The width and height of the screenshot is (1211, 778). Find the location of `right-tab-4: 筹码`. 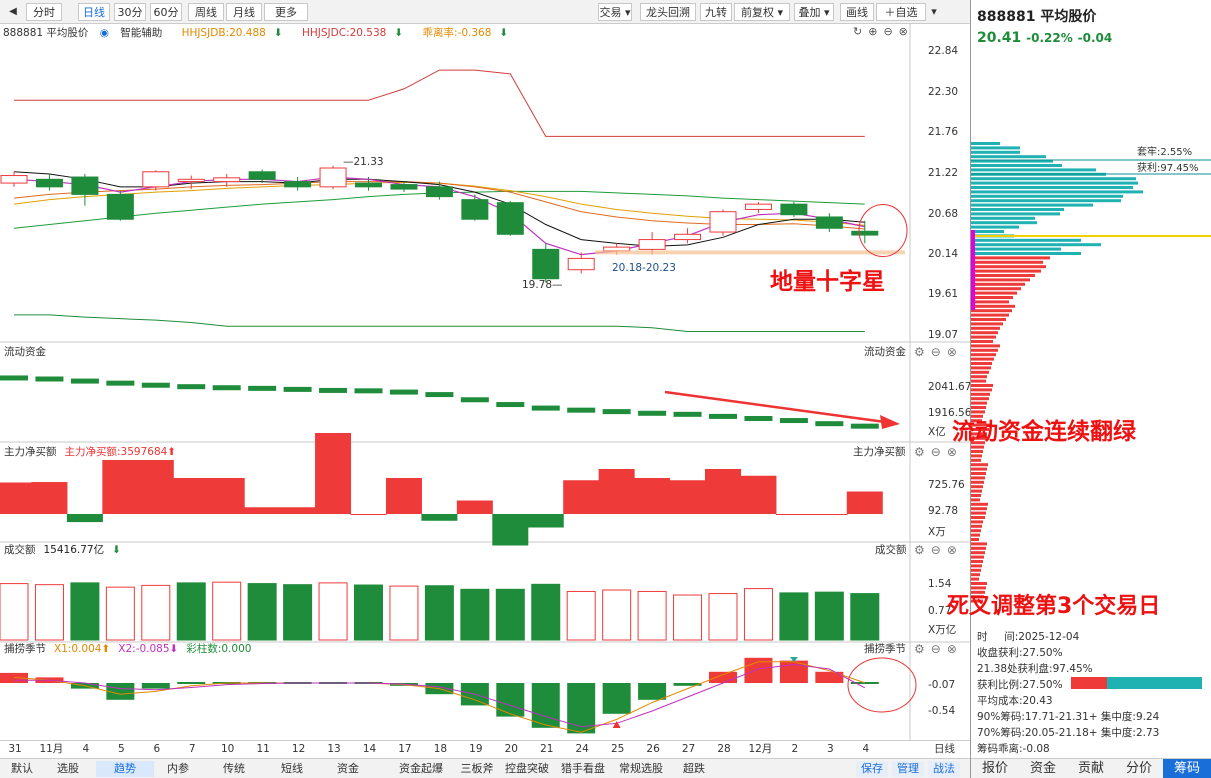

right-tab-4: 筹码 is located at coordinates (1187, 768).